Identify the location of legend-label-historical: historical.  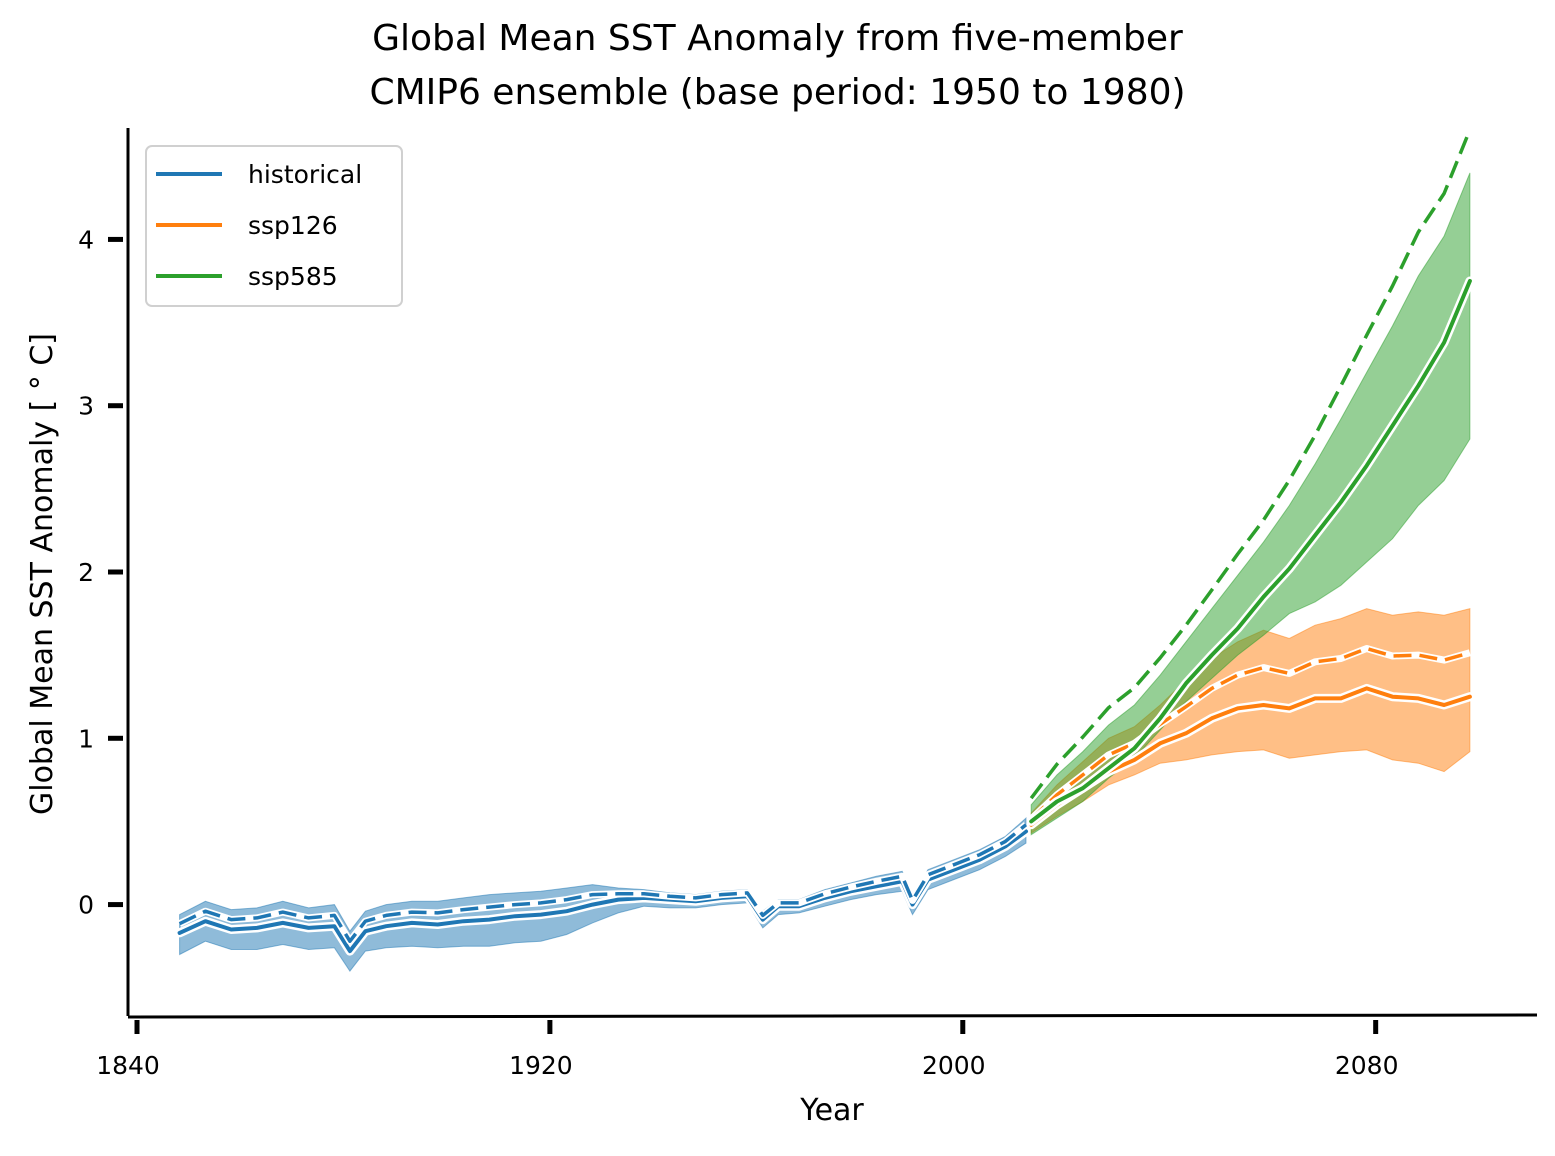
(305, 174).